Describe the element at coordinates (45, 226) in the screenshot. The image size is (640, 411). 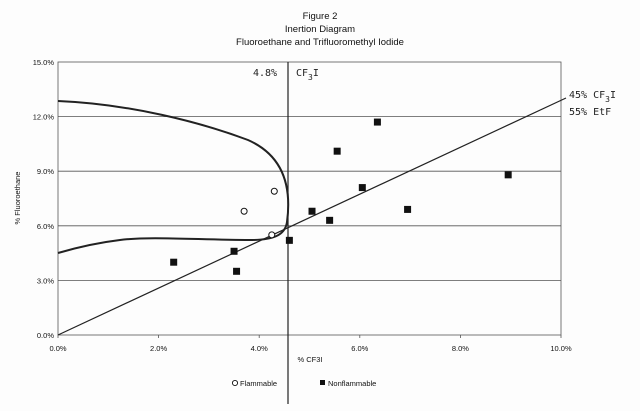
I see `y-tick-label: 6.0%` at that location.